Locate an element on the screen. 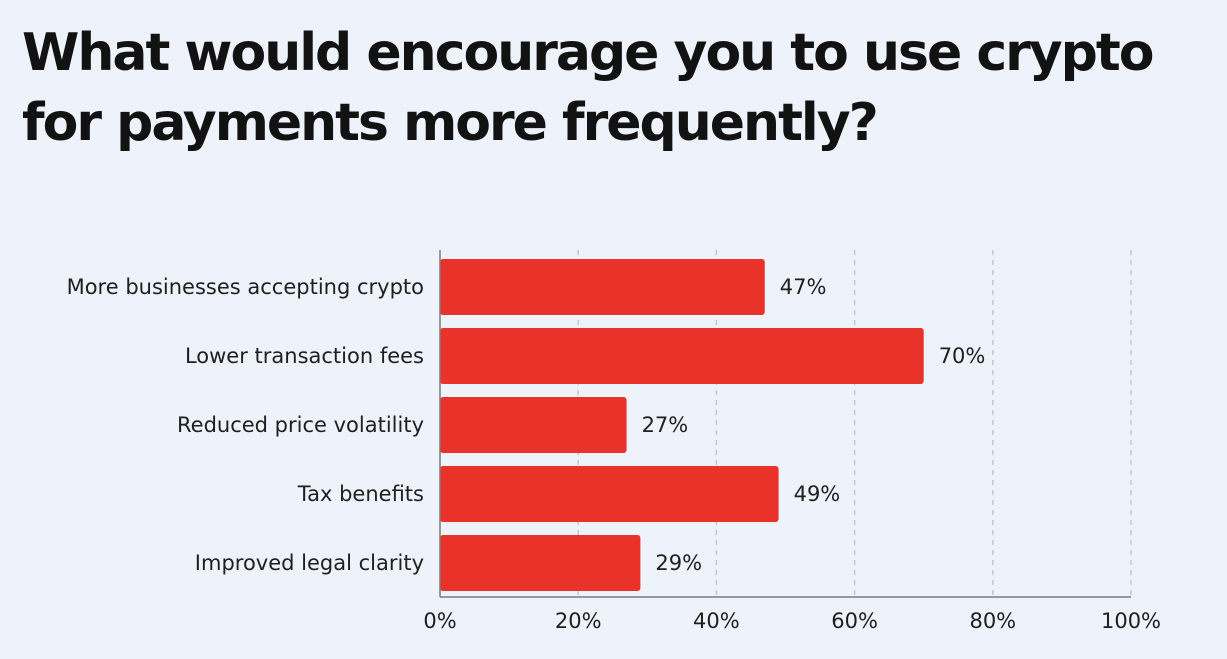  category-label-0: More businesses accepting crypto is located at coordinates (245, 287).